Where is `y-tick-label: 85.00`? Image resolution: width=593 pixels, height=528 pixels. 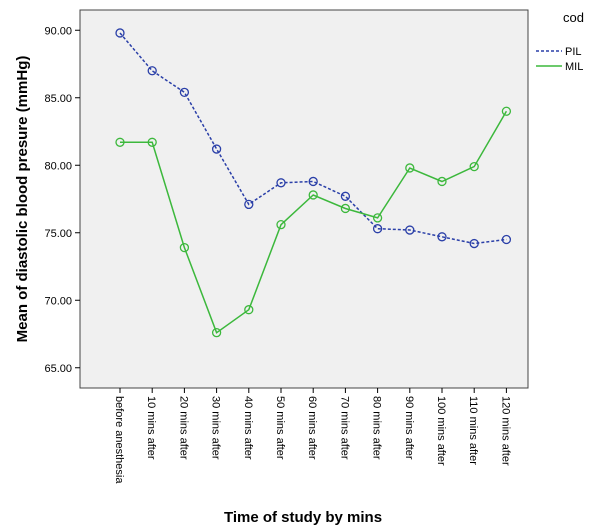 y-tick-label: 85.00 is located at coordinates (58, 99).